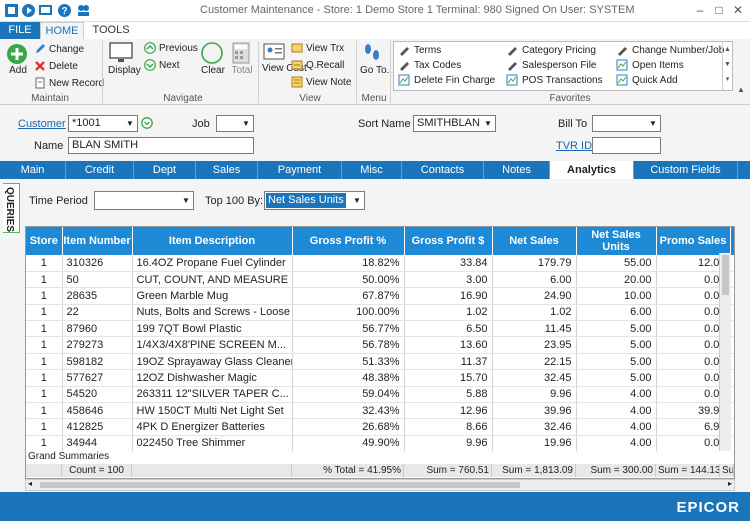  Describe the element at coordinates (44, 395) in the screenshot. I see `table-cell: 1` at that location.